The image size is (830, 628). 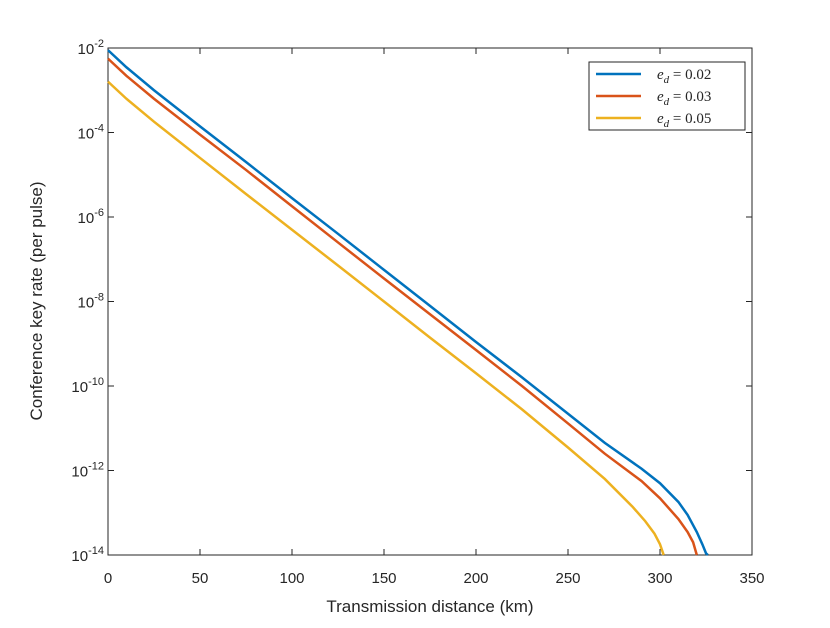 I want to click on y-axis-label: Conference key rate (per pulse), so click(x=36, y=300).